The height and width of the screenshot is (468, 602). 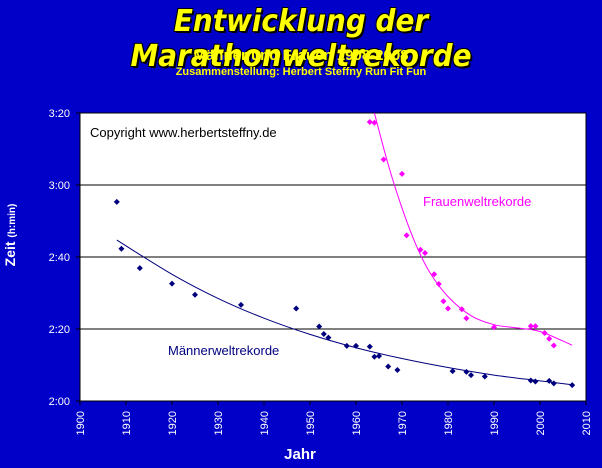 I want to click on x-tick-label: 1980, so click(x=449, y=423).